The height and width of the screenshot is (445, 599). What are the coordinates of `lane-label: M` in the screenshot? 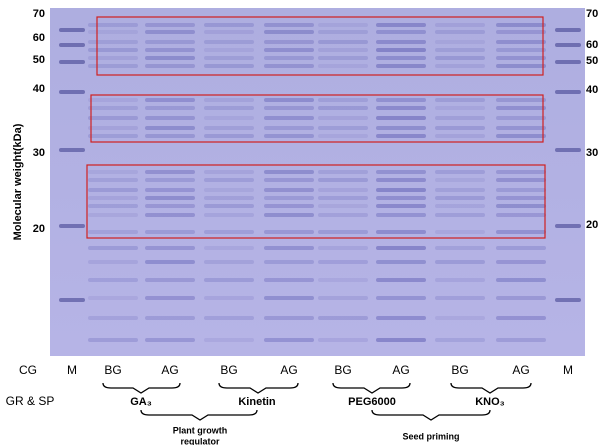 It's located at (72, 370).